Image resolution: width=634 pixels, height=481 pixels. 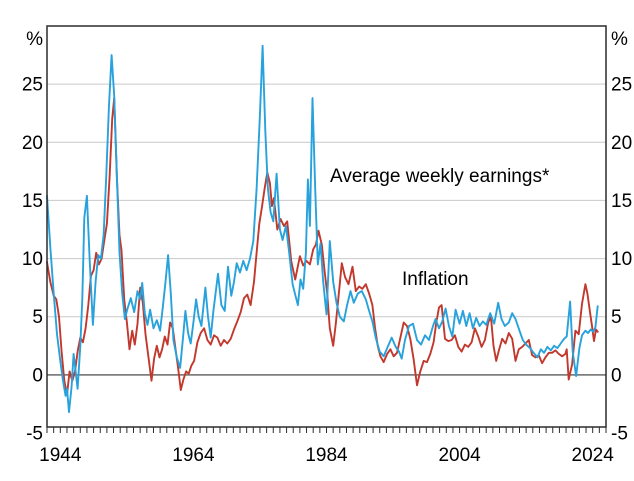 I want to click on x-tick-label: 2004, so click(x=459, y=455).